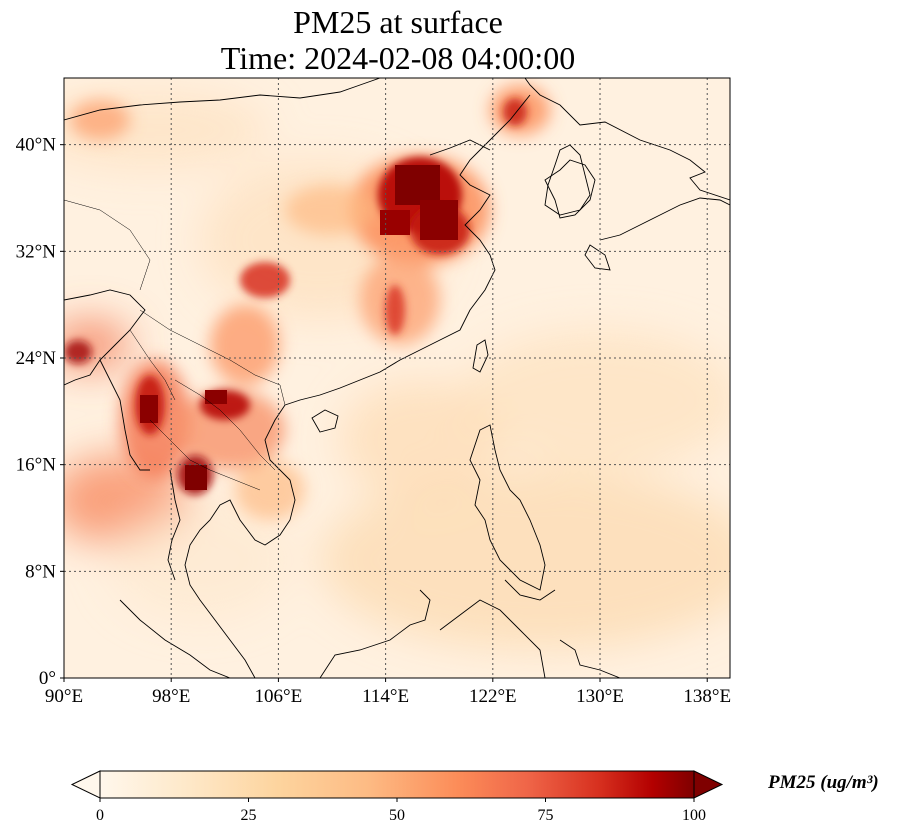  I want to click on x-axis-ticks: 90°E 98°E 106°E 114°E 122°E 130°E 138°E, so click(388, 692).